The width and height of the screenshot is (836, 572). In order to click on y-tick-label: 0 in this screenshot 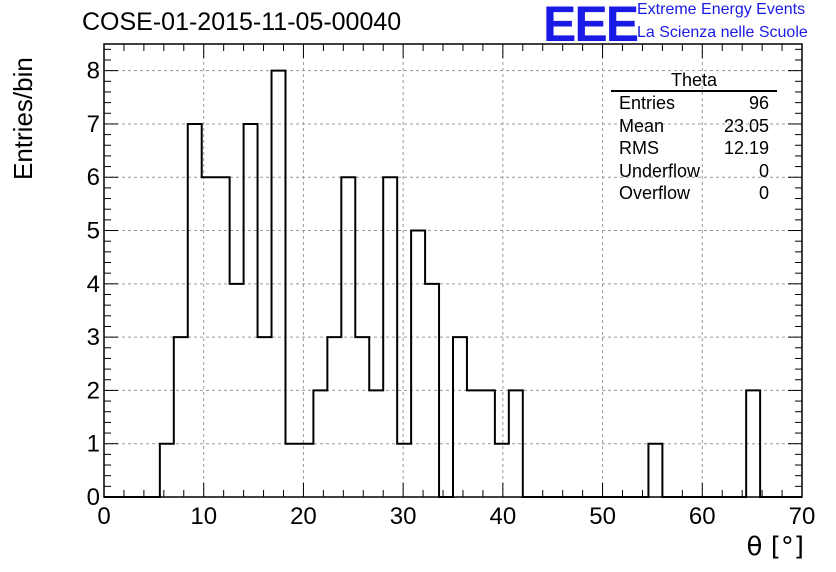, I will do `click(93, 497)`.